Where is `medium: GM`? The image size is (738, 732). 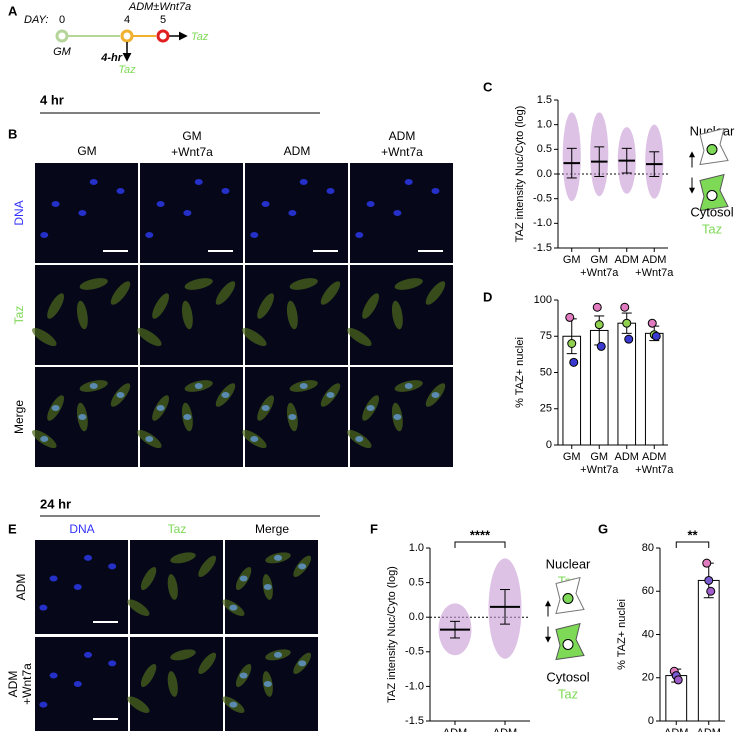 medium: GM is located at coordinates (62, 52).